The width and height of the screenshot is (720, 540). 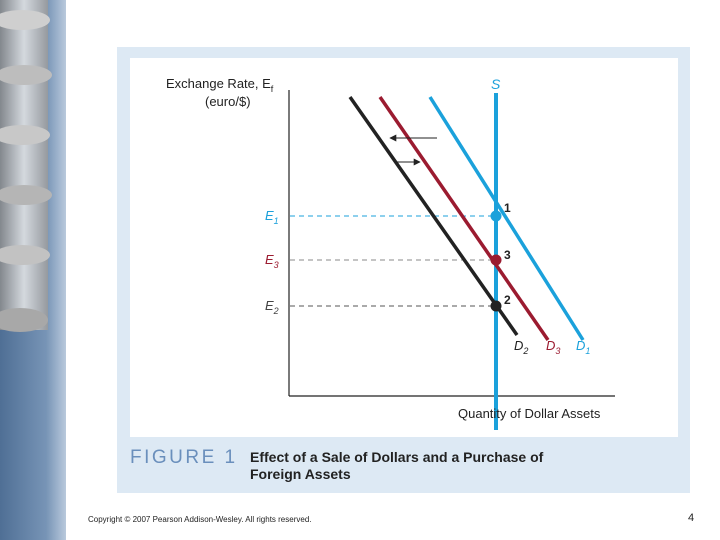 What do you see at coordinates (507, 255) in the screenshot?
I see `point-label: 3` at bounding box center [507, 255].